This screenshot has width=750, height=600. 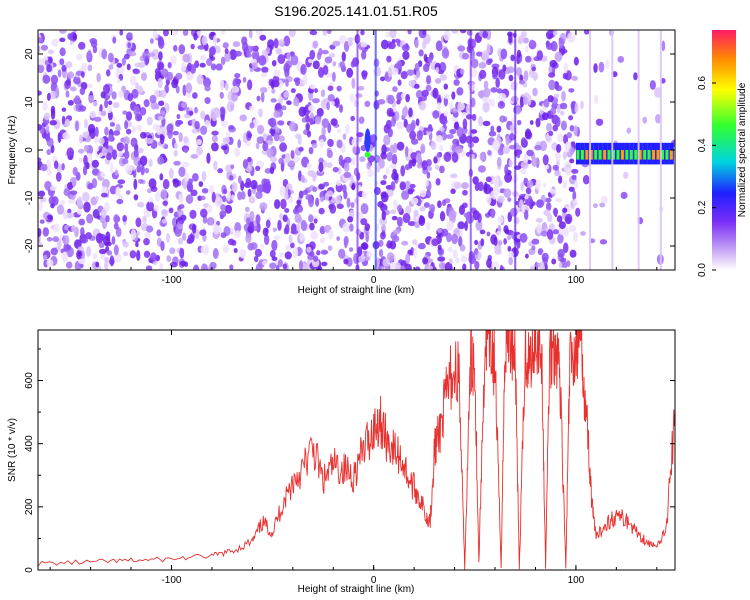 I want to click on heatmap-faint-streak, so click(x=612, y=150).